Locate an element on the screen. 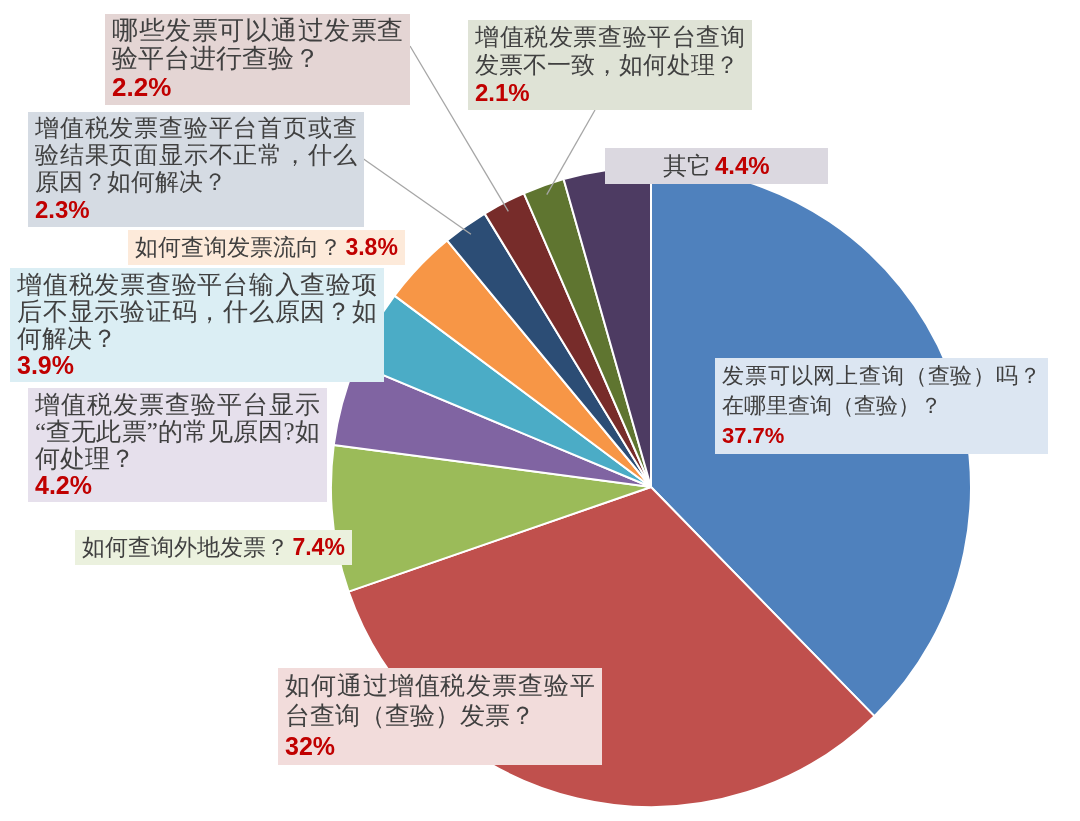  data-label: 7.4% is located at coordinates (318, 547).